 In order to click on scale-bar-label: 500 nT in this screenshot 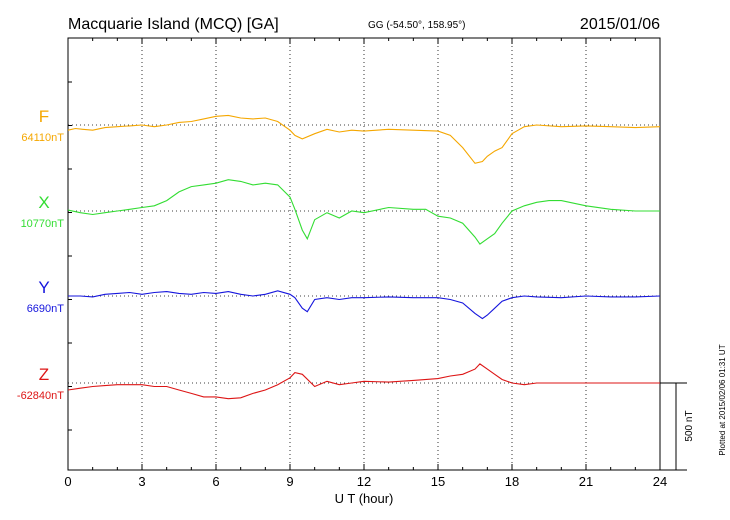, I will do `click(689, 425)`.